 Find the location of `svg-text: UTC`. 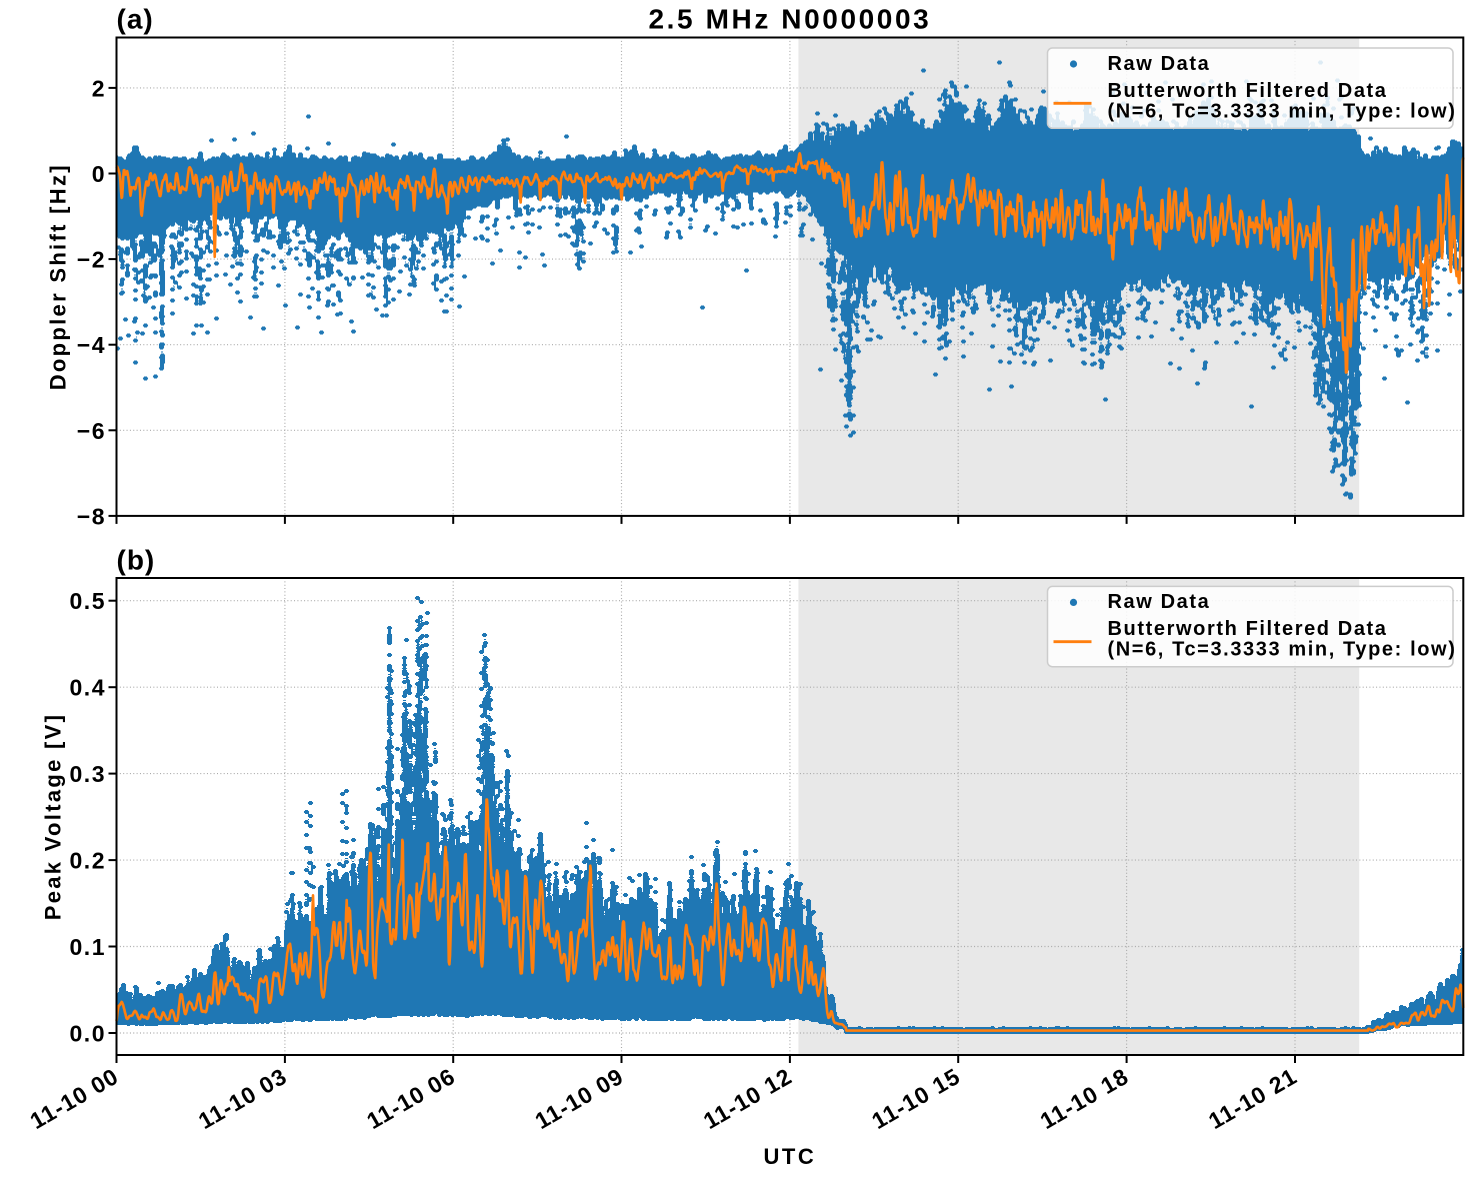

svg-text: UTC is located at coordinates (790, 1156).